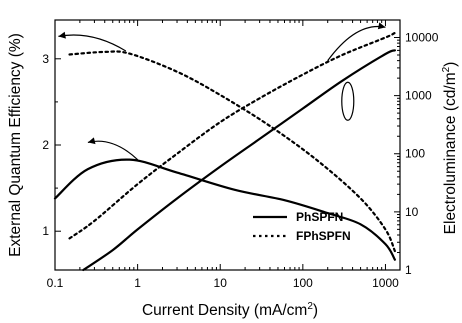 This screenshot has width=462, height=323. Describe the element at coordinates (230, 310) in the screenshot. I see `x-axis-label: Current Density (mA/cm2)` at that location.